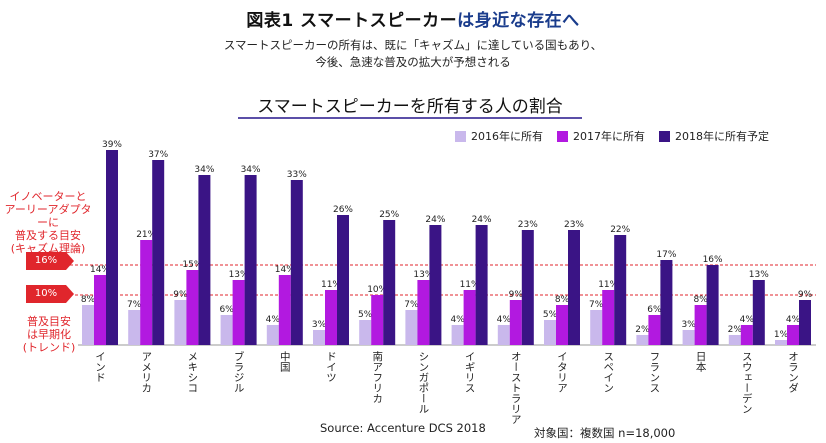 The image size is (826, 443). What do you see at coordinates (297, 175) in the screenshot?
I see `data-label-2-4: 33%` at bounding box center [297, 175].